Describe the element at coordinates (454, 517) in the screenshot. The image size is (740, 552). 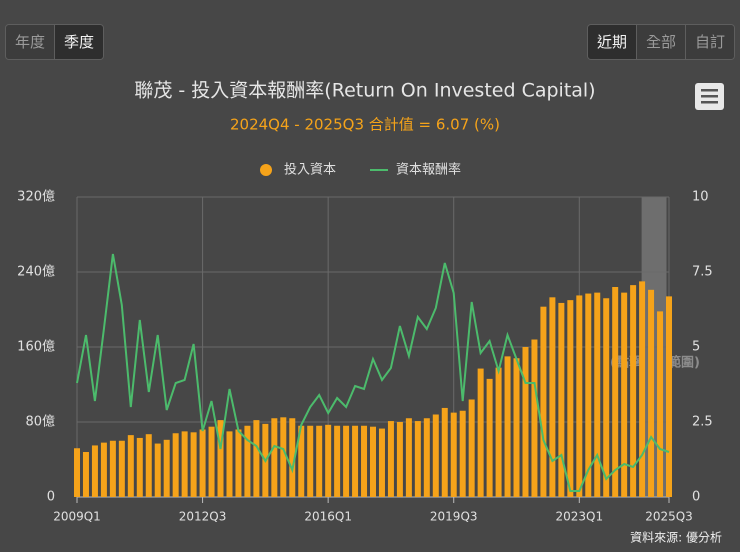
I see `x-tick-label: 2019Q3` at that location.